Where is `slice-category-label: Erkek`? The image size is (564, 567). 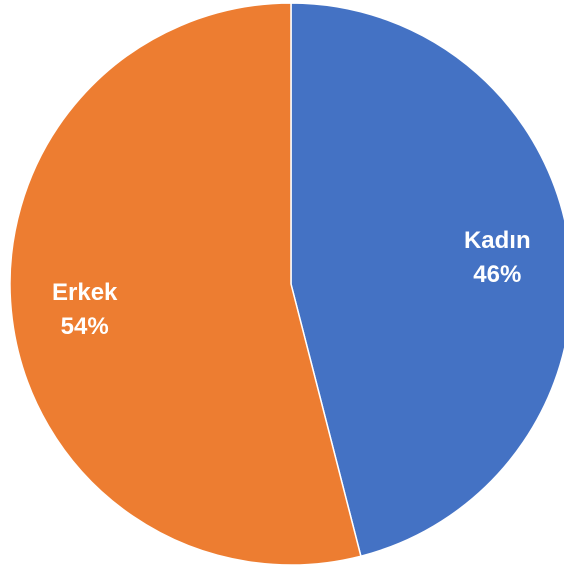 slice-category-label: Erkek is located at coordinates (85, 292).